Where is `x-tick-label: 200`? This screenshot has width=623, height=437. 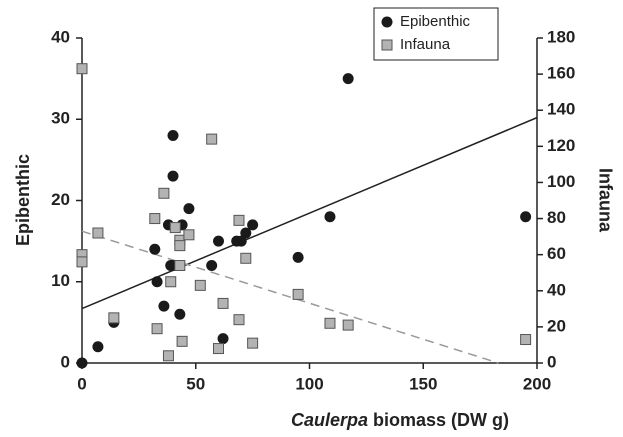 x-tick-label: 200 is located at coordinates (537, 383).